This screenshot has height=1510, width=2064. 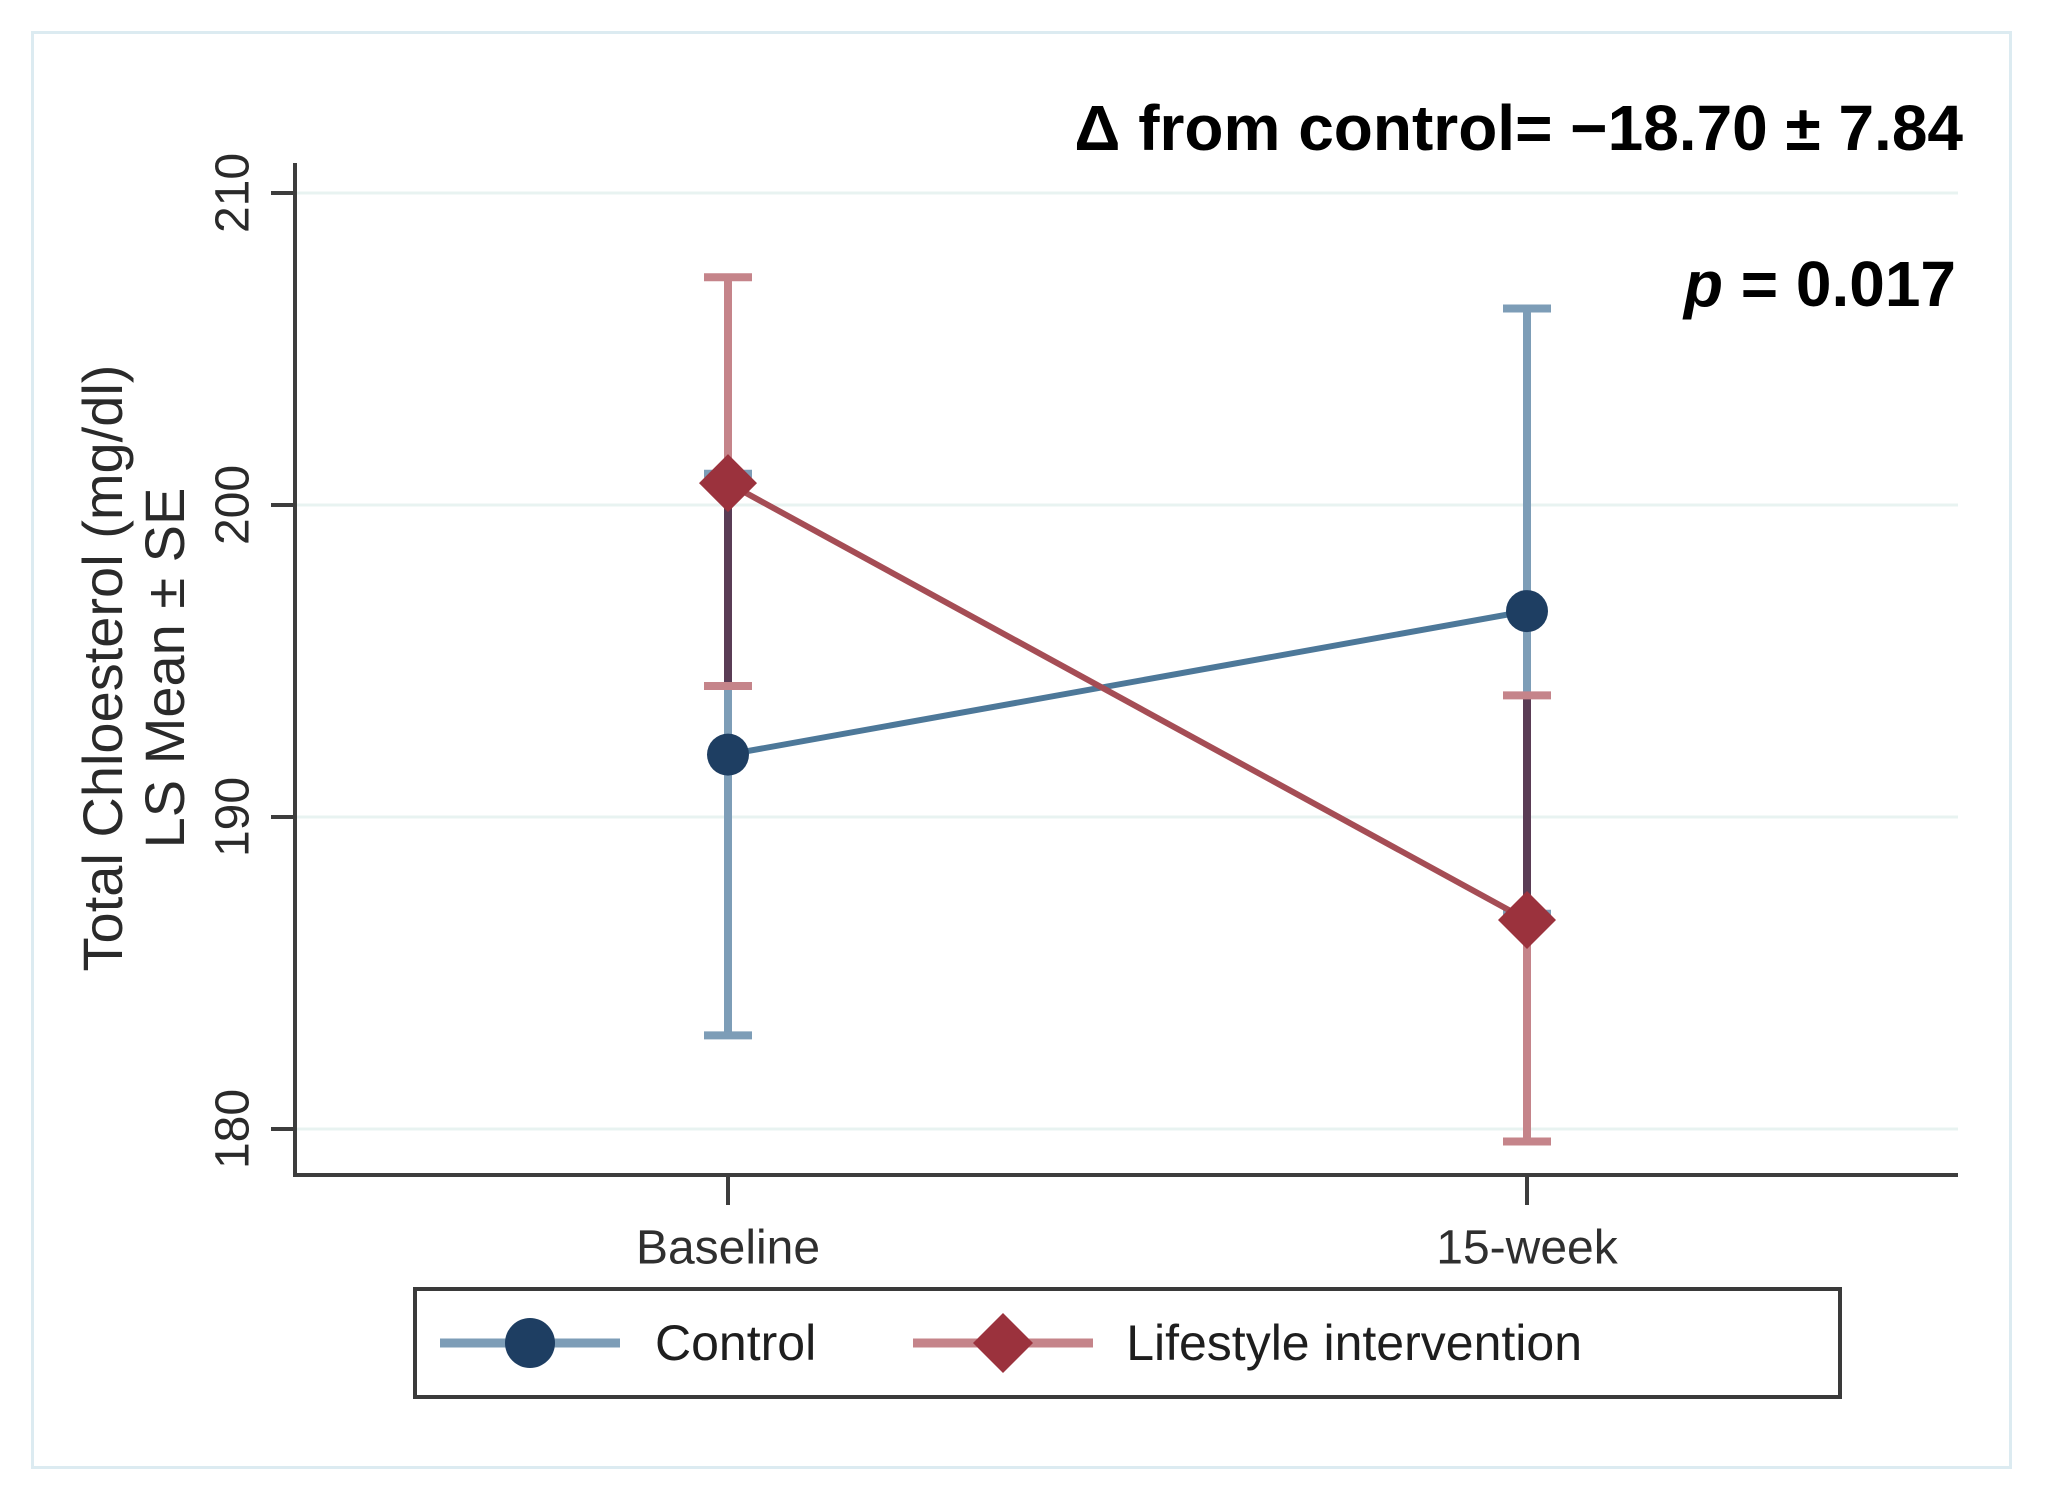 I want to click on lifestyle-line-diamond-icon, so click(x=1003, y=1343).